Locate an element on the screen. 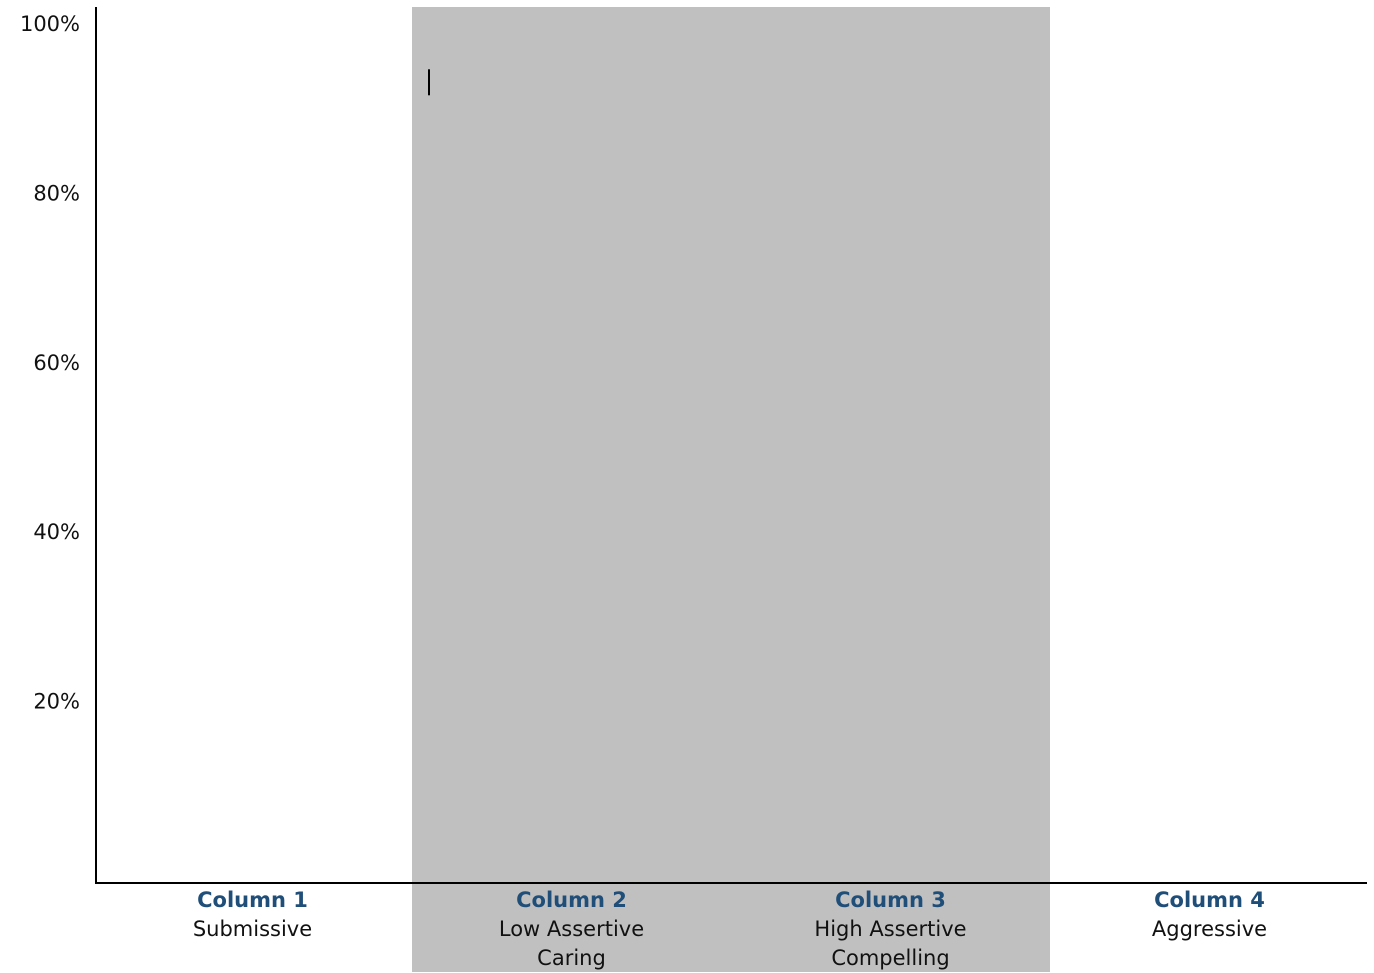 The width and height of the screenshot is (1374, 973). category-description-2: Caring is located at coordinates (571, 958).